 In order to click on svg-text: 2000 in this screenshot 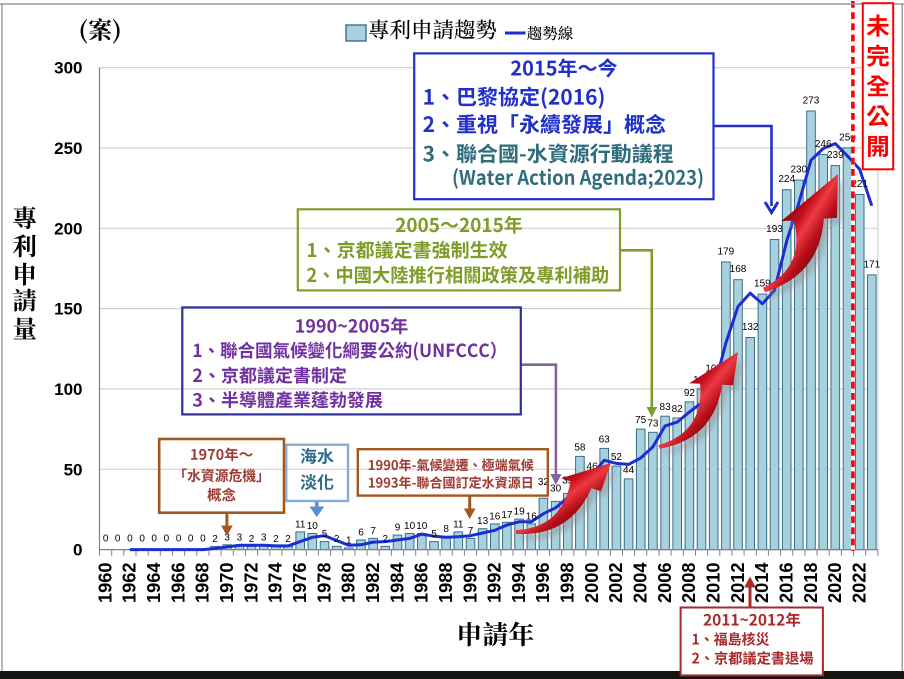, I will do `click(592, 583)`.